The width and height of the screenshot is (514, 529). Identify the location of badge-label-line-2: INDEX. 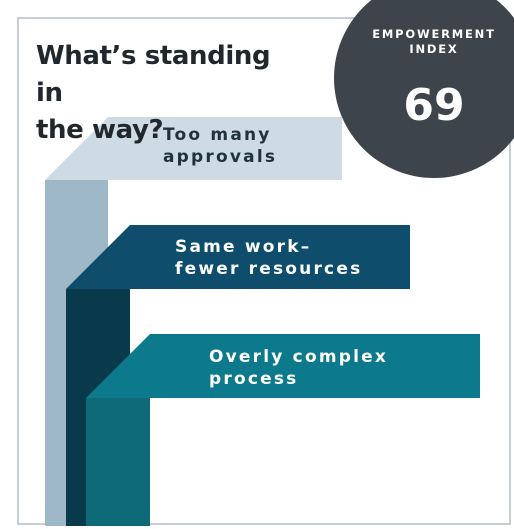
(434, 49).